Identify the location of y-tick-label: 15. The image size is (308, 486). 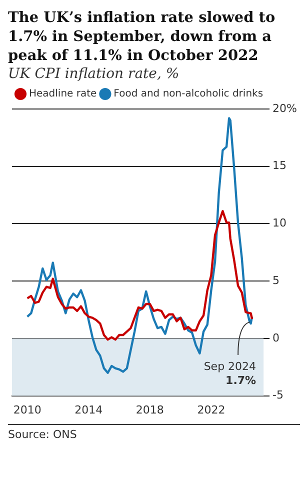
(279, 165).